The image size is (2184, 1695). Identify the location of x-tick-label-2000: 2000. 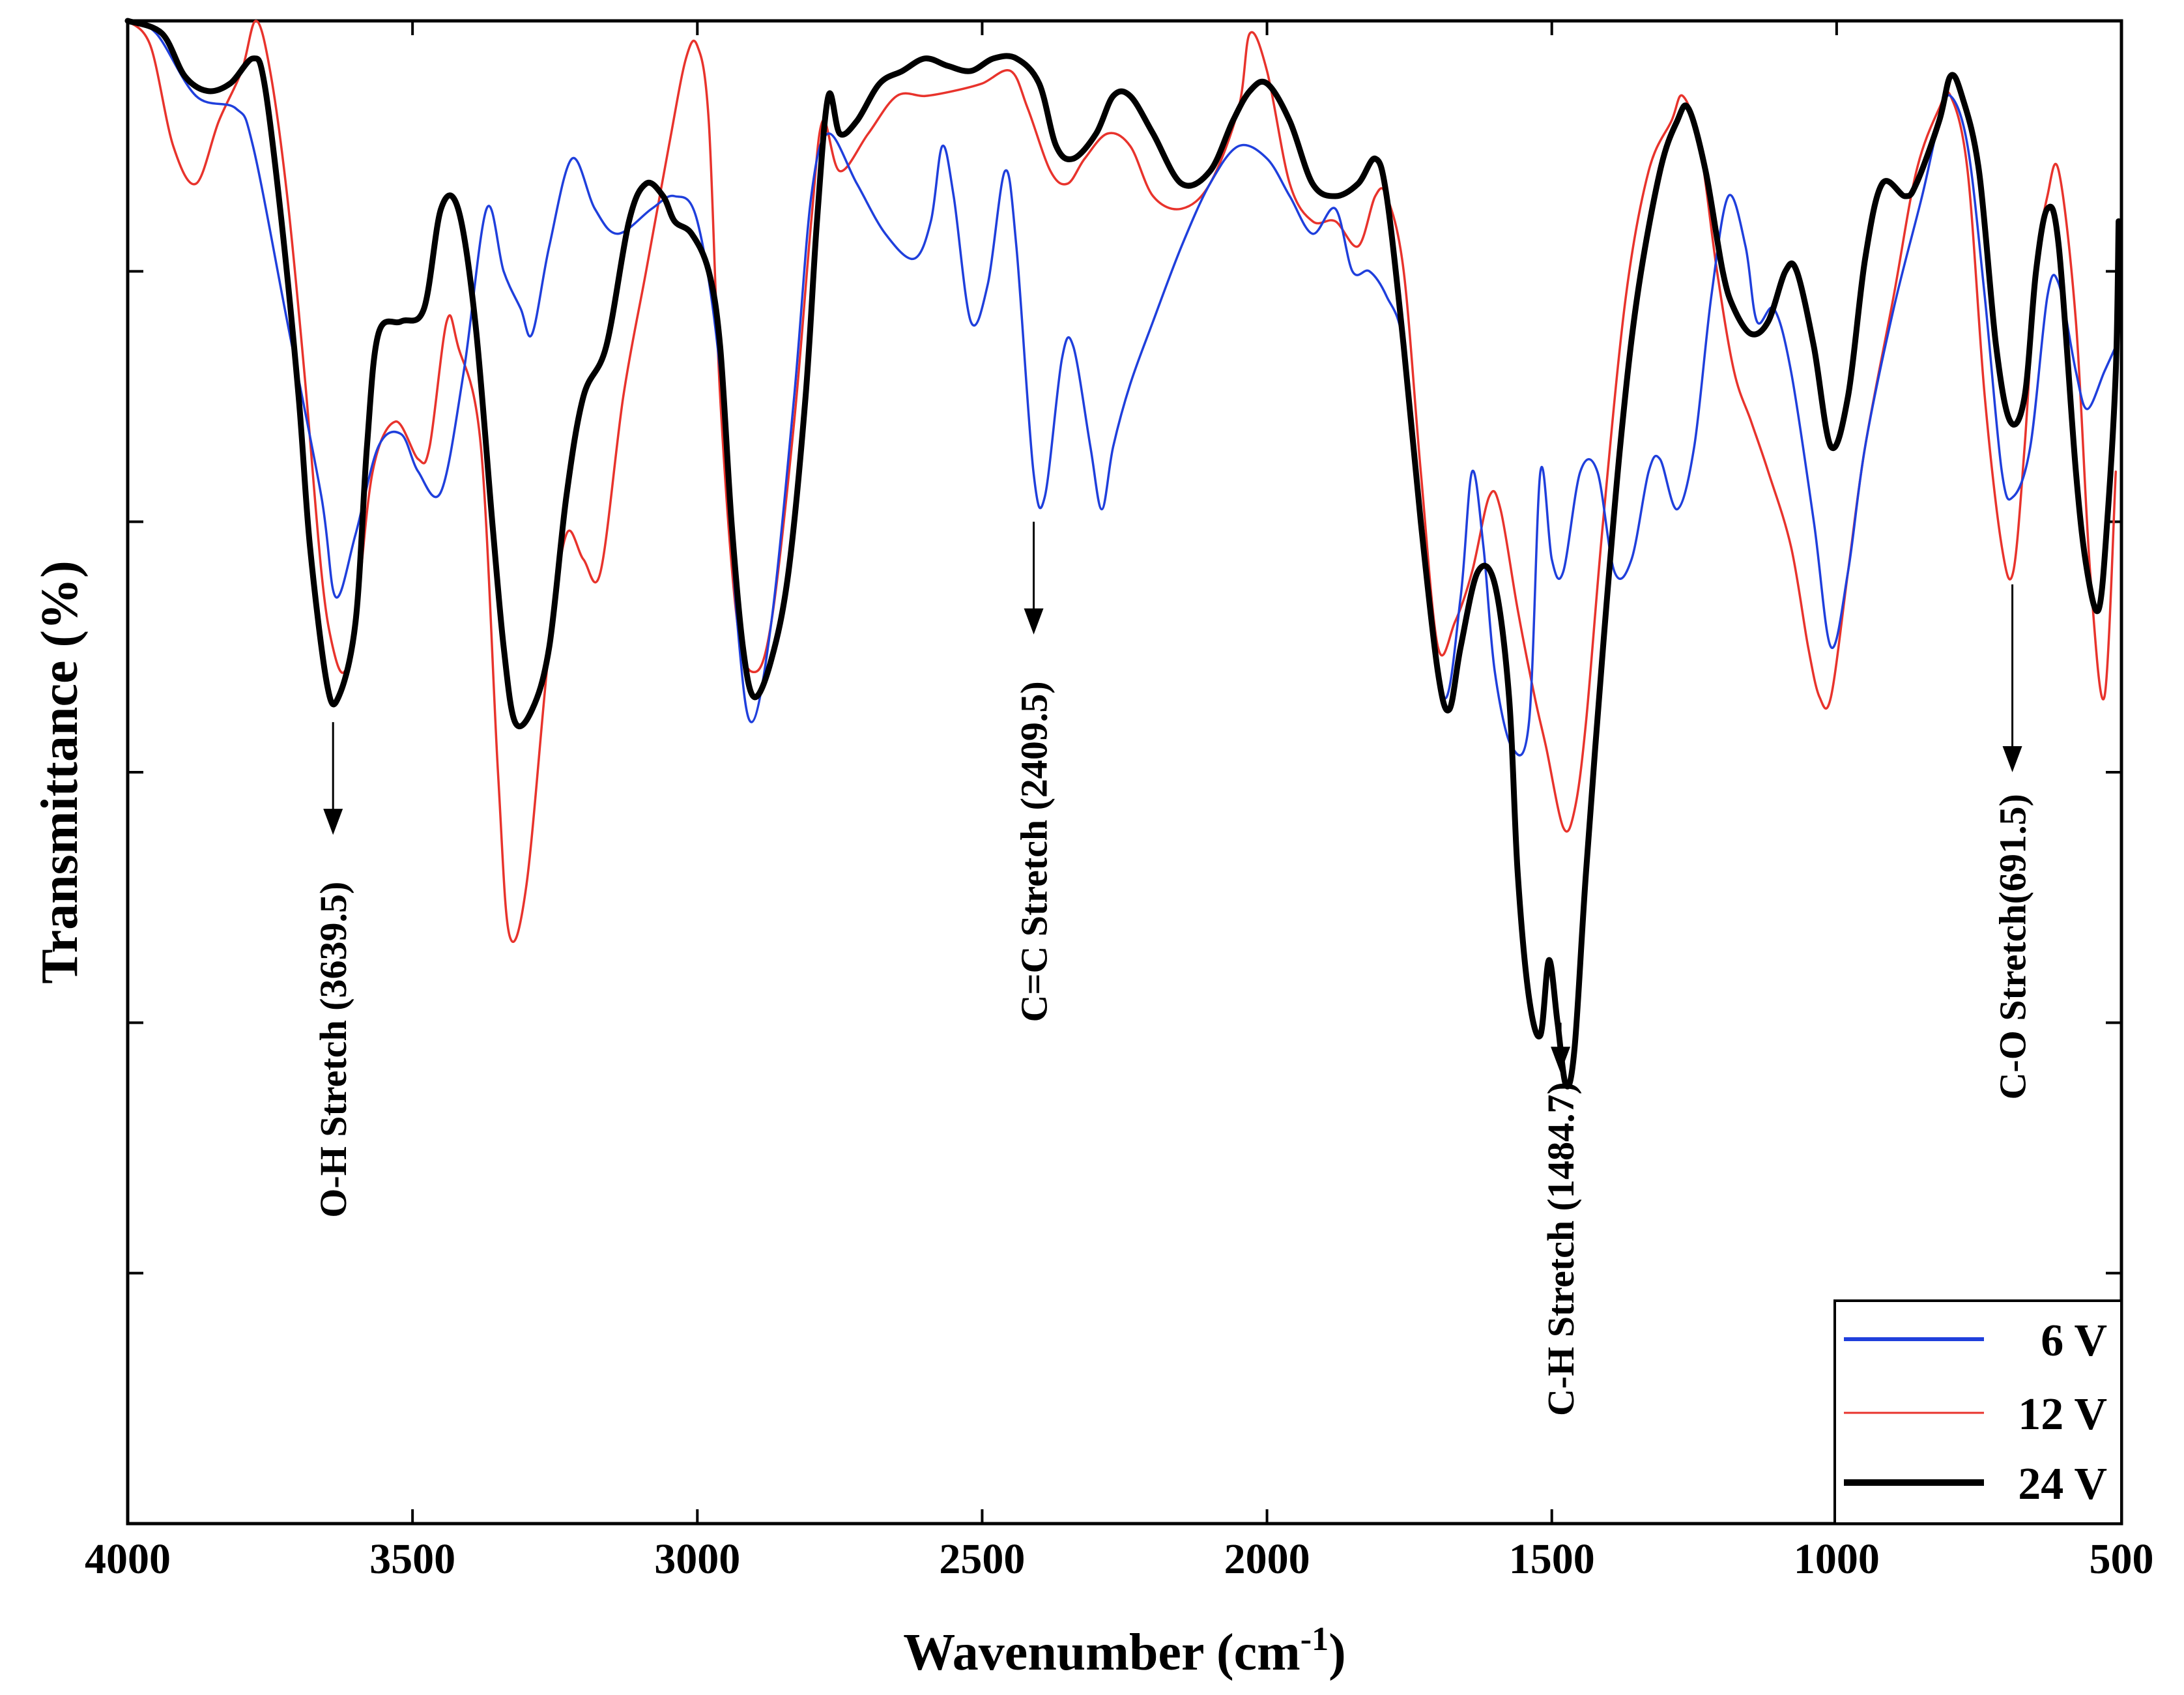
(1267, 1559).